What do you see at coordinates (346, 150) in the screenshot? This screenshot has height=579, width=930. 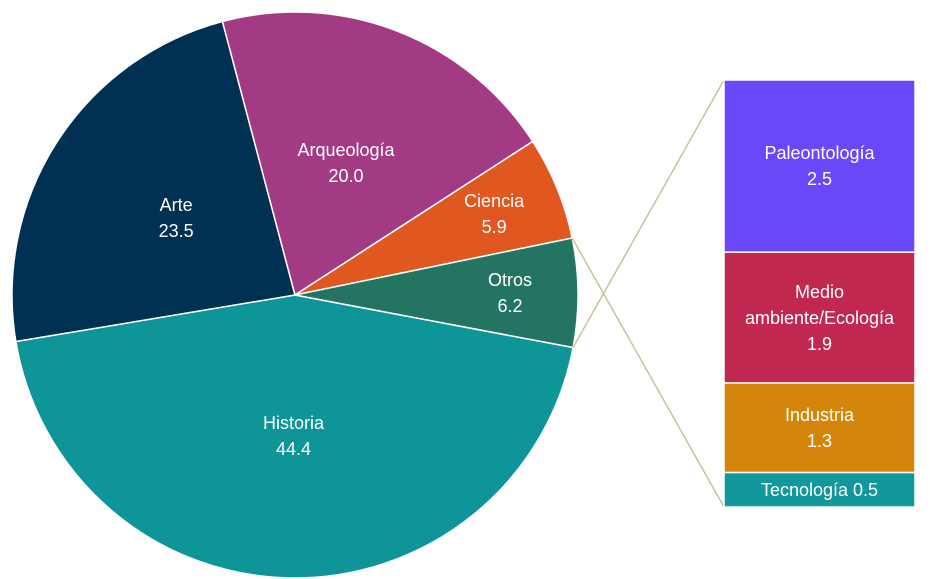 I see `label-name: Arqueología` at bounding box center [346, 150].